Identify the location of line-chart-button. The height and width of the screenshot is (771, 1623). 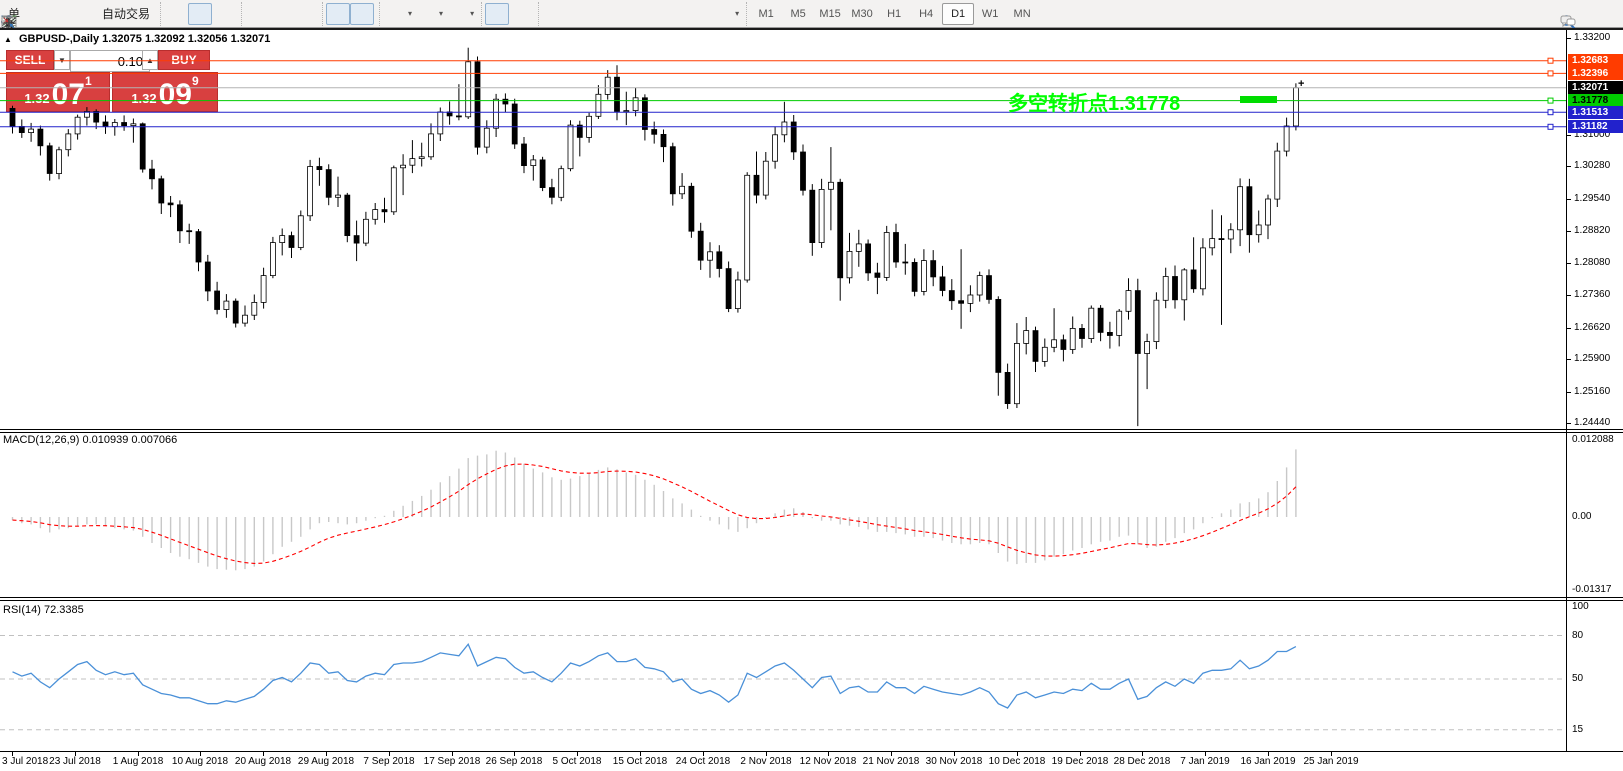
(118, 15).